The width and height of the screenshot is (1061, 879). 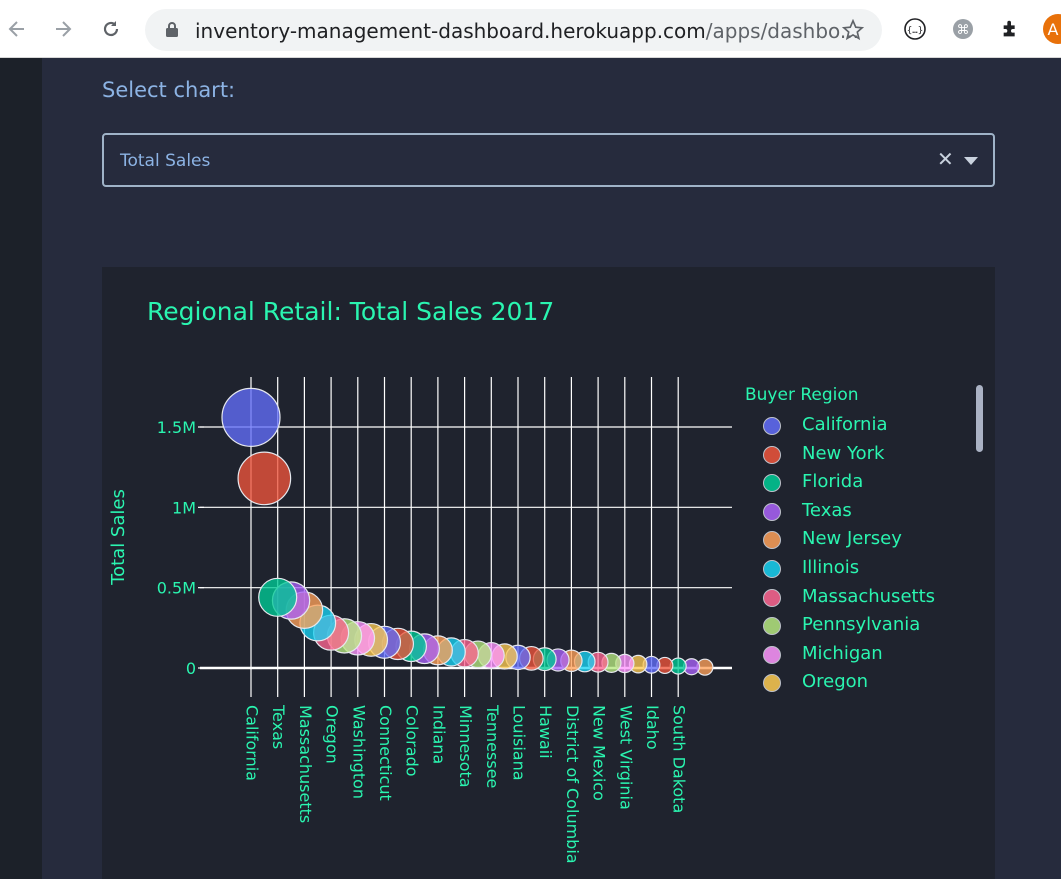 I want to click on x-tick-label: California, so click(x=252, y=743).